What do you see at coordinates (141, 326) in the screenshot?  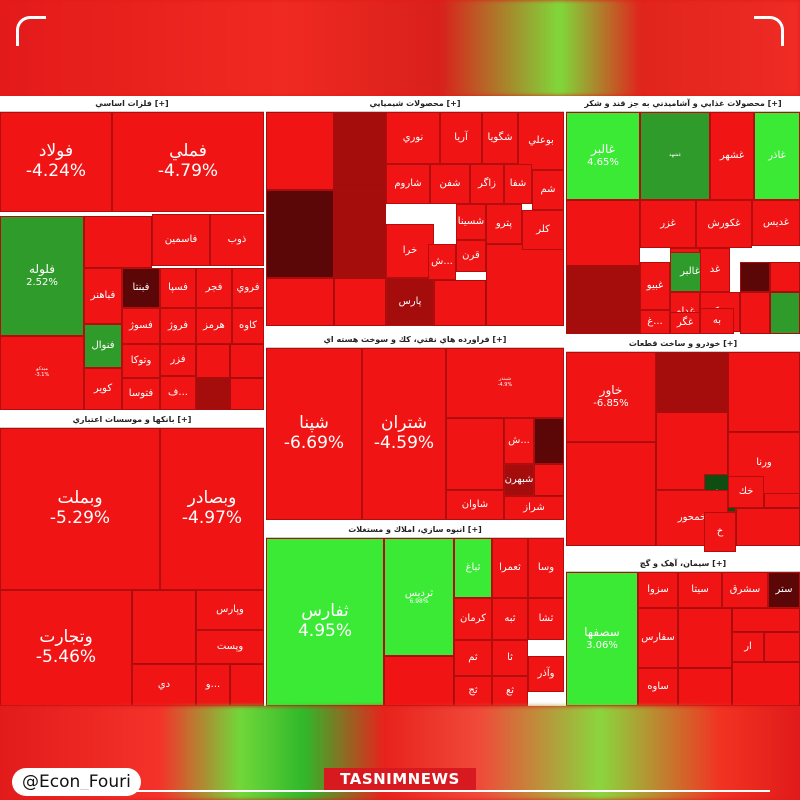 I see `stock-tile: فسوژ` at bounding box center [141, 326].